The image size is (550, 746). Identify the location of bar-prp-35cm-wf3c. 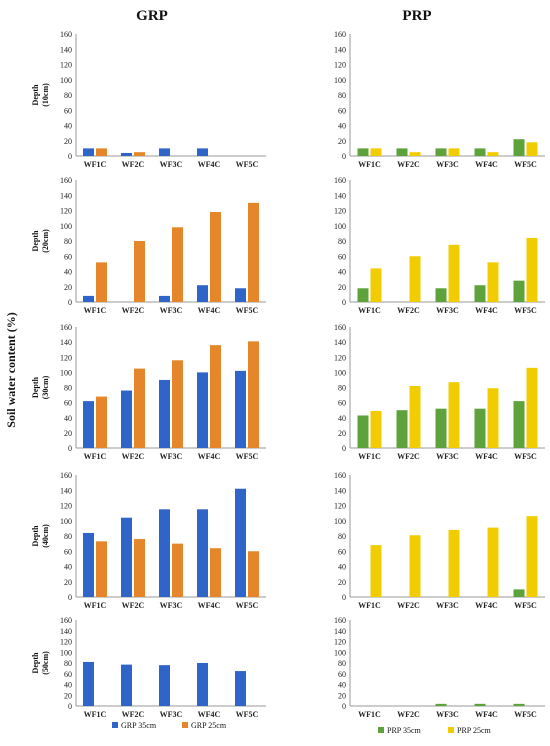
(441, 152).